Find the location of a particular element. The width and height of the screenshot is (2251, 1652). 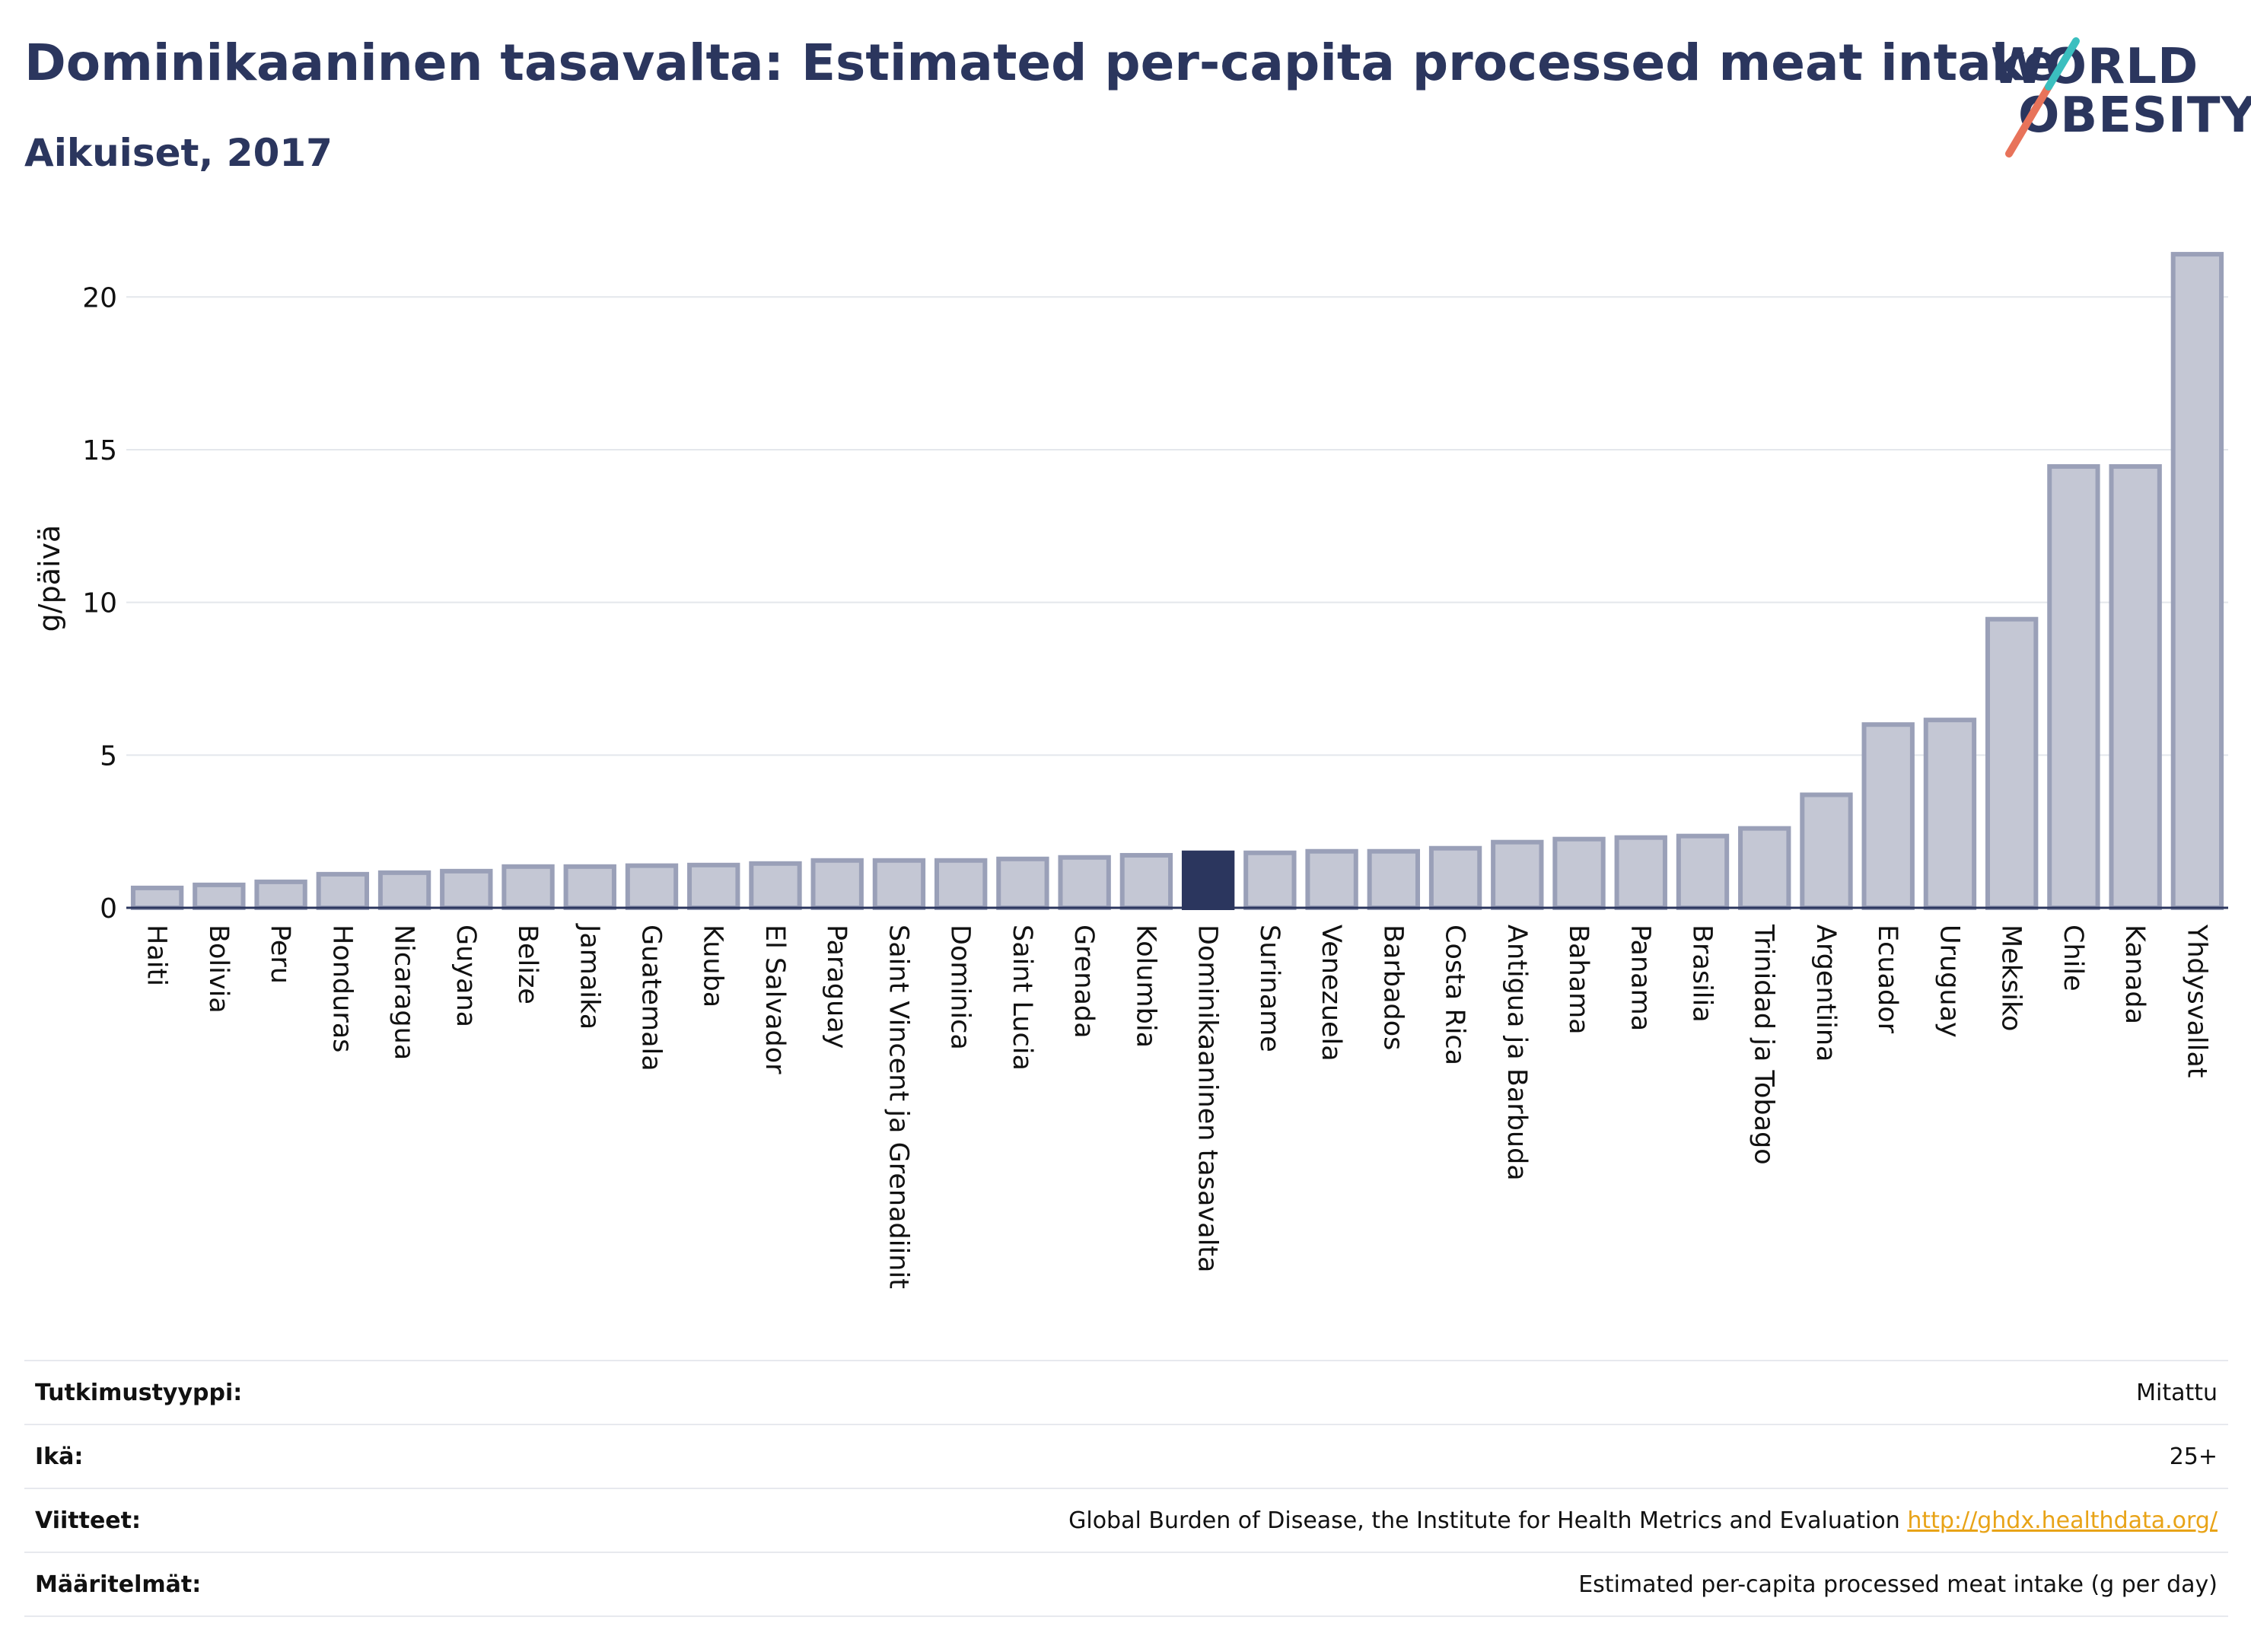

bar-panama is located at coordinates (1640, 873).